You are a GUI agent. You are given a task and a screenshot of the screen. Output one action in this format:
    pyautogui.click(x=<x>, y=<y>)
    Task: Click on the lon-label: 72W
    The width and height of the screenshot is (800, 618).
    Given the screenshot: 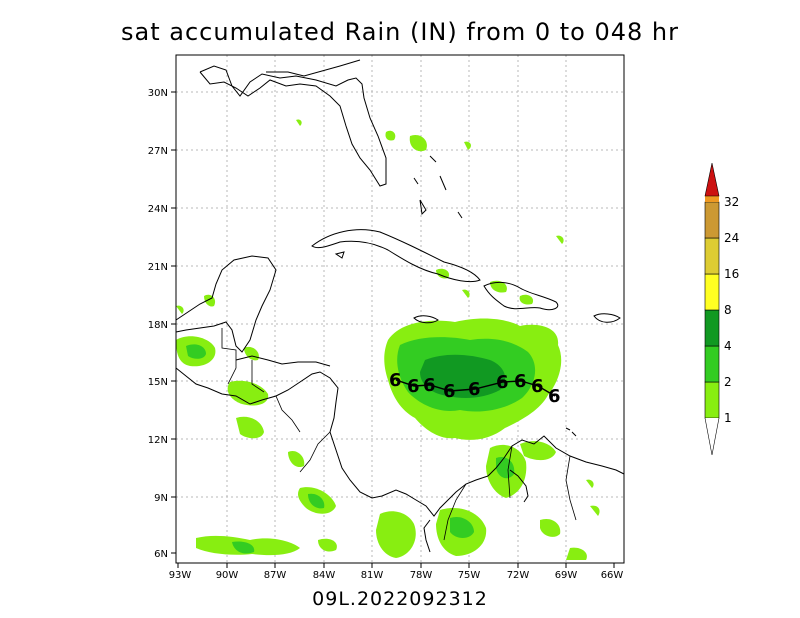 What is the action you would take?
    pyautogui.click(x=518, y=575)
    